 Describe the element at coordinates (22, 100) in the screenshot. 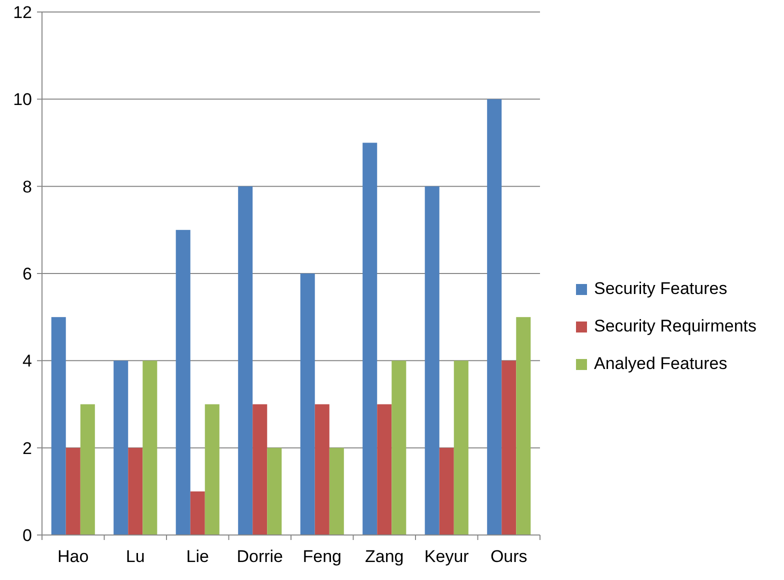

I see `y-tick-label: 10` at that location.